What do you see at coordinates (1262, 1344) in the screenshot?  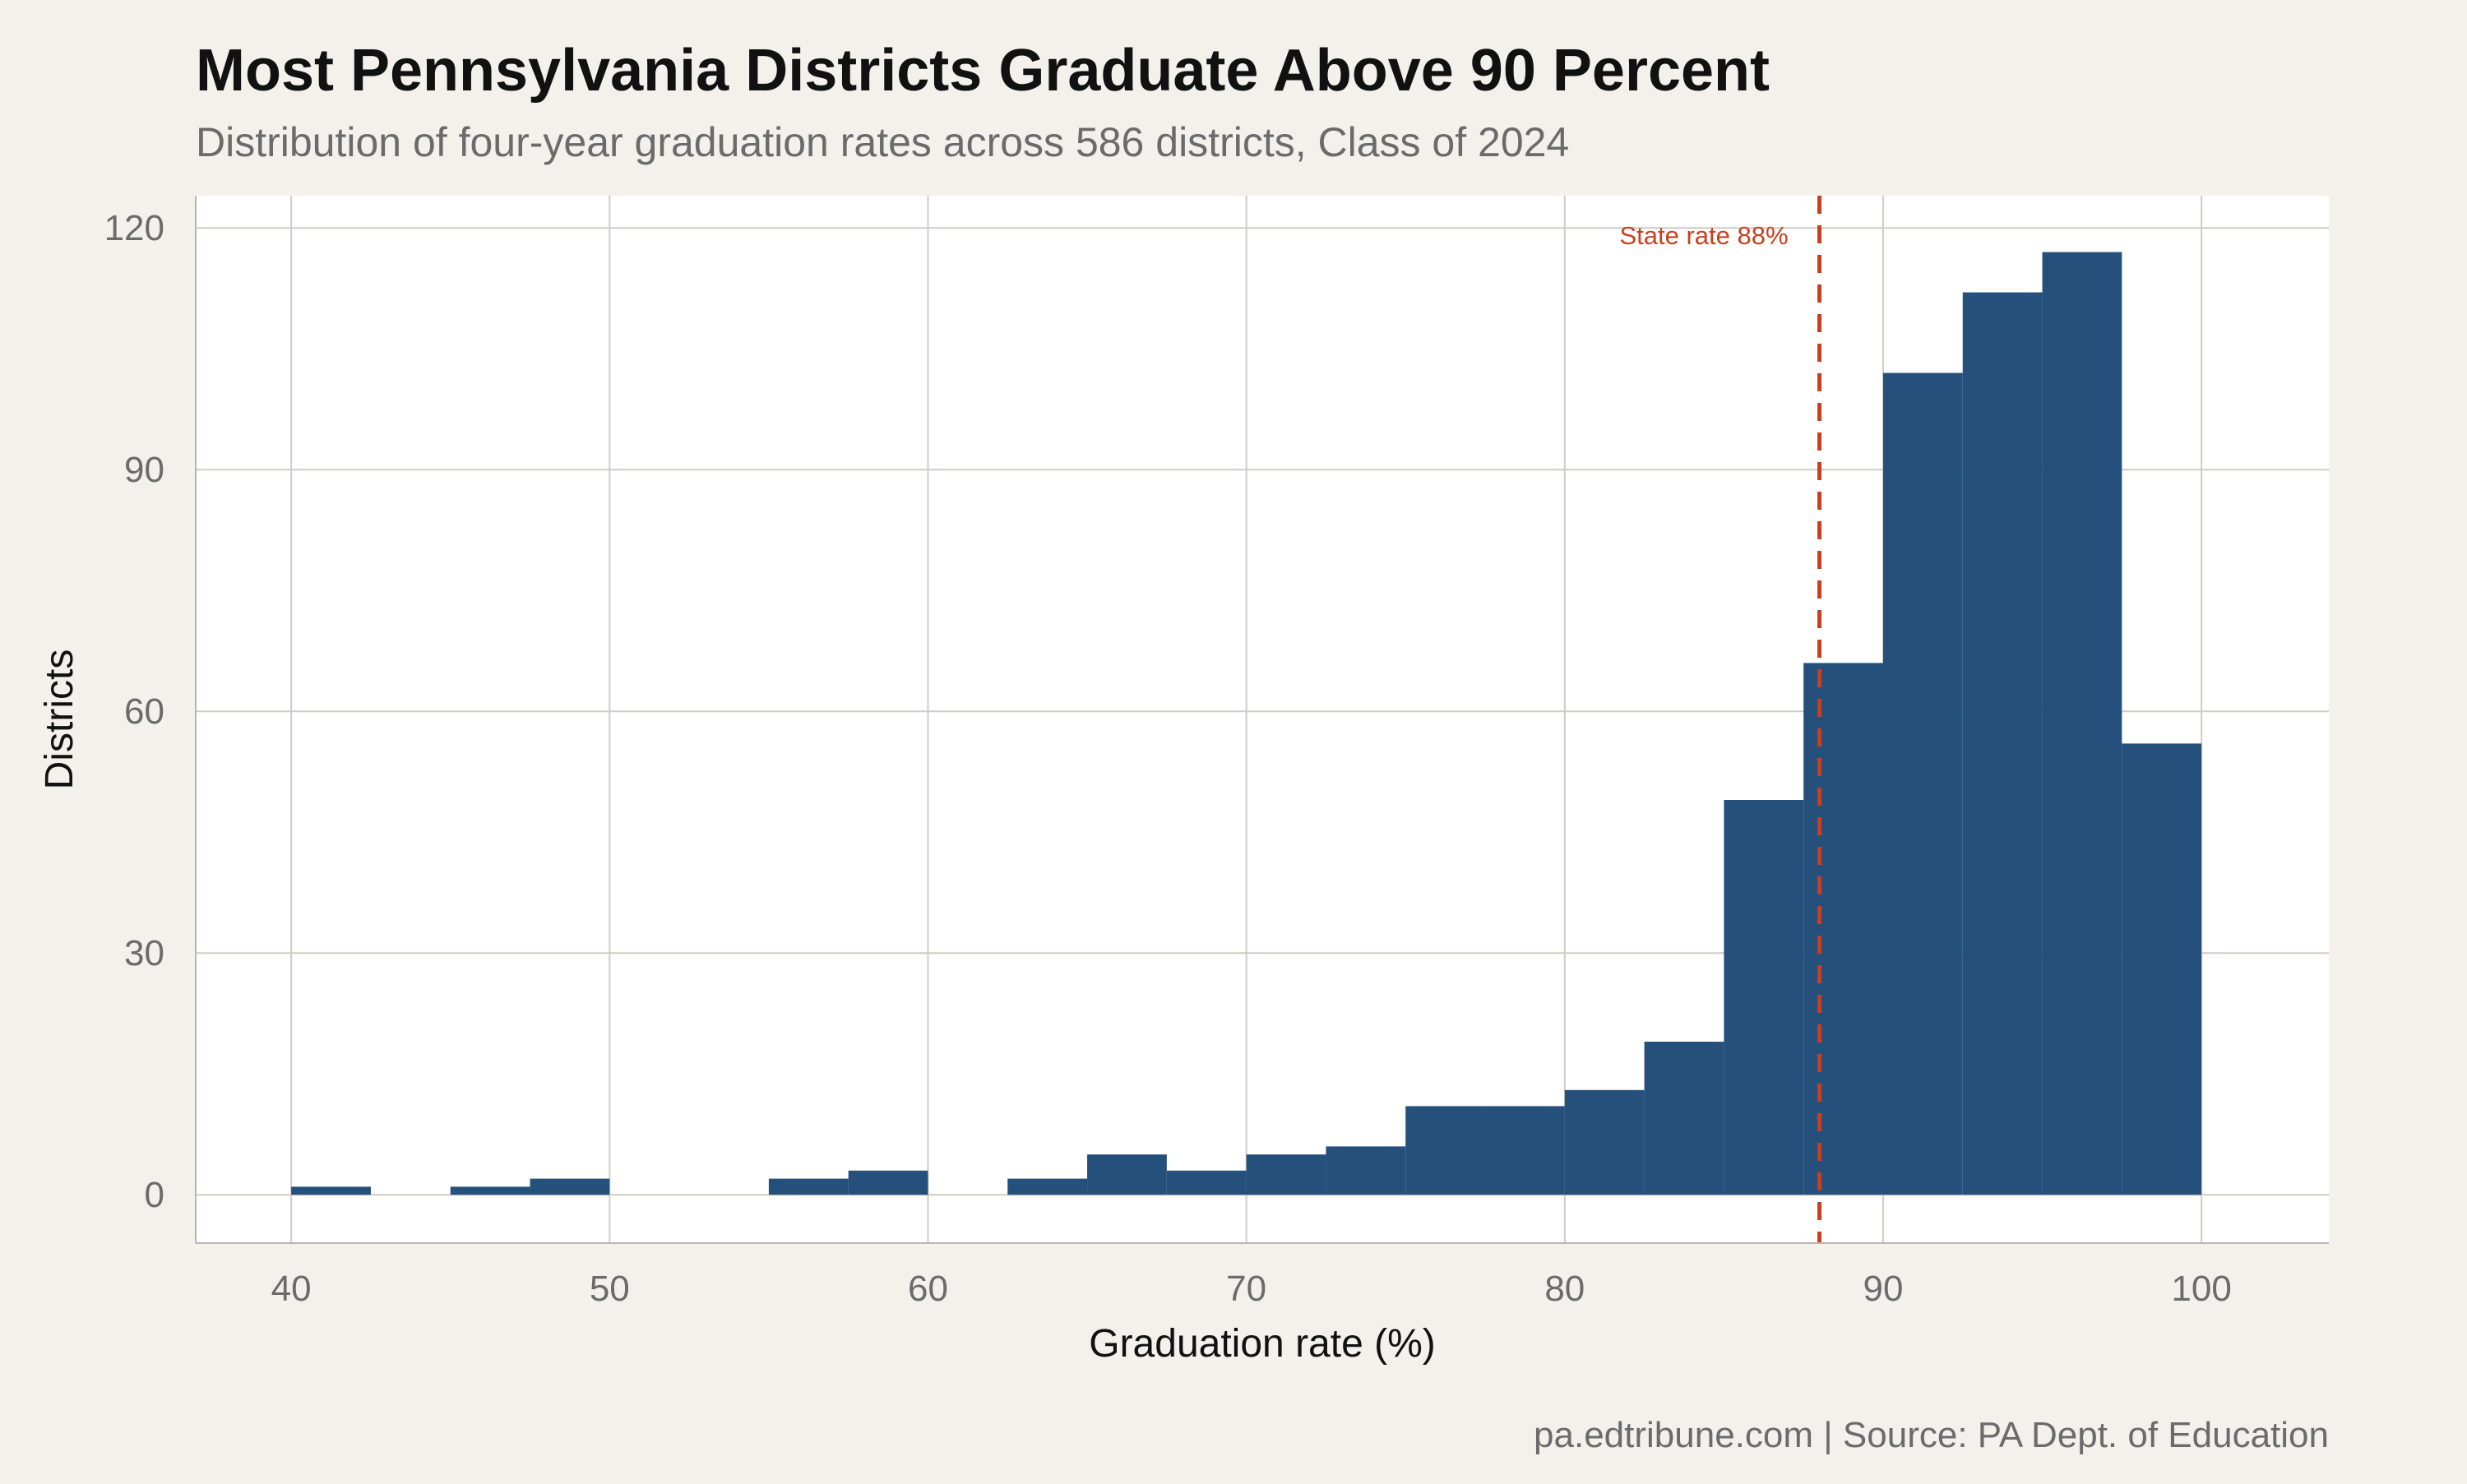 I see `x-axis-title: Graduation rate (%)` at bounding box center [1262, 1344].